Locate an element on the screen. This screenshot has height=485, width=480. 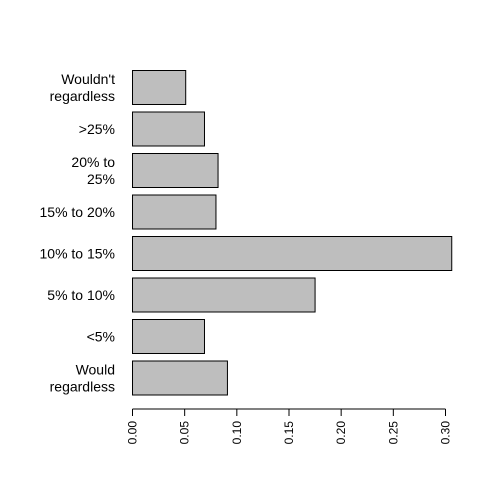
category-label: 20% to is located at coordinates (93, 162).